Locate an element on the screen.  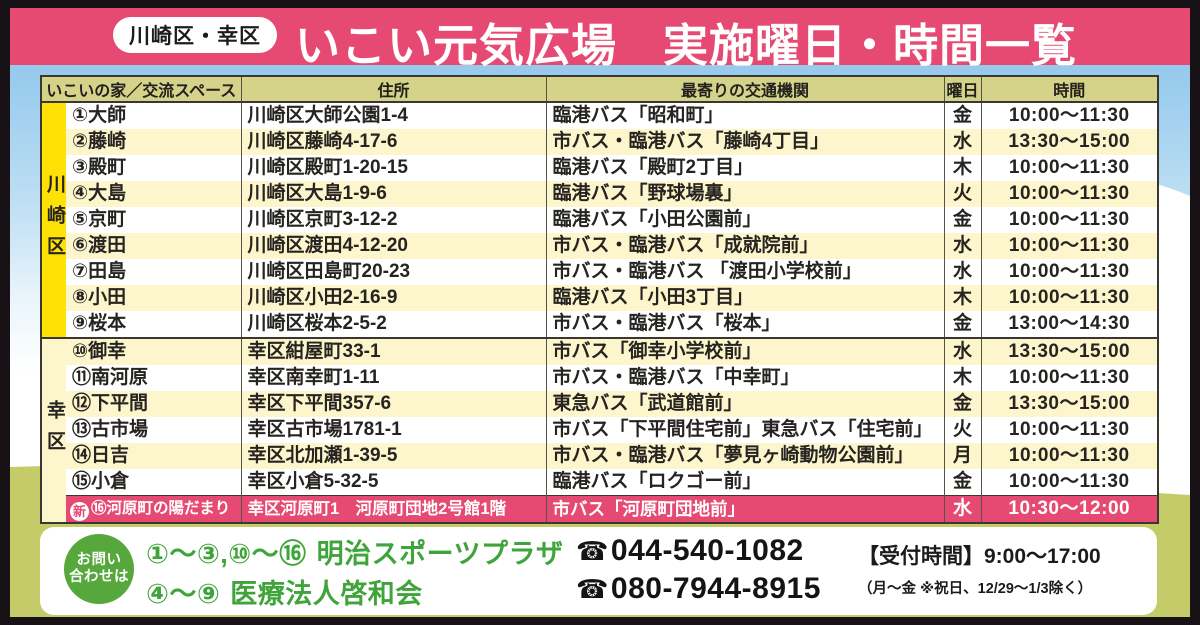
address-cell: 川崎区渡田4-12-20 is located at coordinates (393, 246).